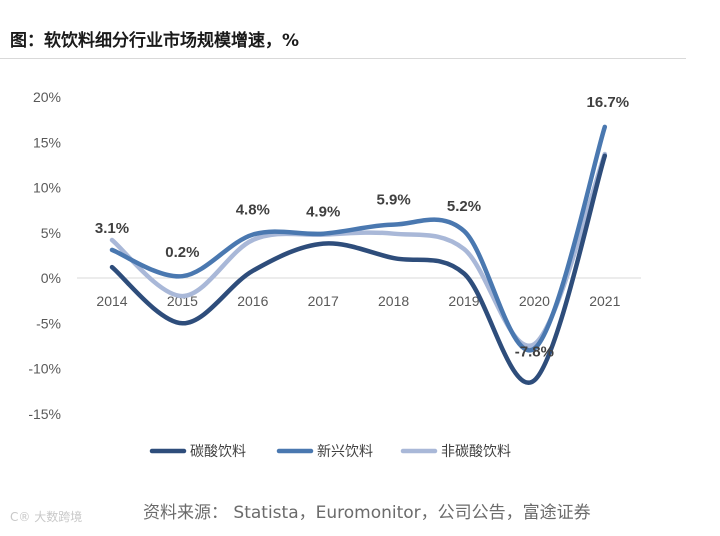  I want to click on y-tick-label: 15%, so click(47, 142).